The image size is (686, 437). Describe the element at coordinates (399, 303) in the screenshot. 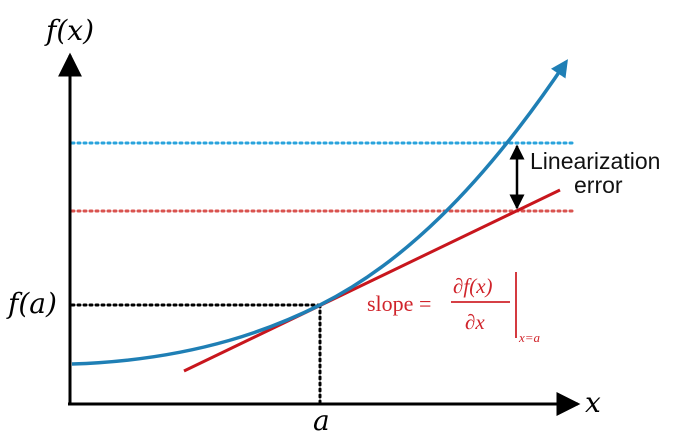

I see `slope-word: slope =` at that location.